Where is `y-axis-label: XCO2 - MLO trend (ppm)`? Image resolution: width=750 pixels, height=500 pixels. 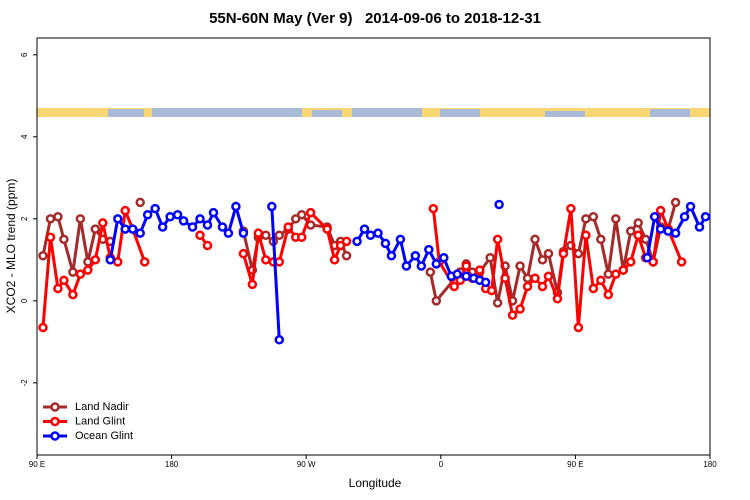 y-axis-label: XCO2 - MLO trend (ppm) is located at coordinates (11, 246).